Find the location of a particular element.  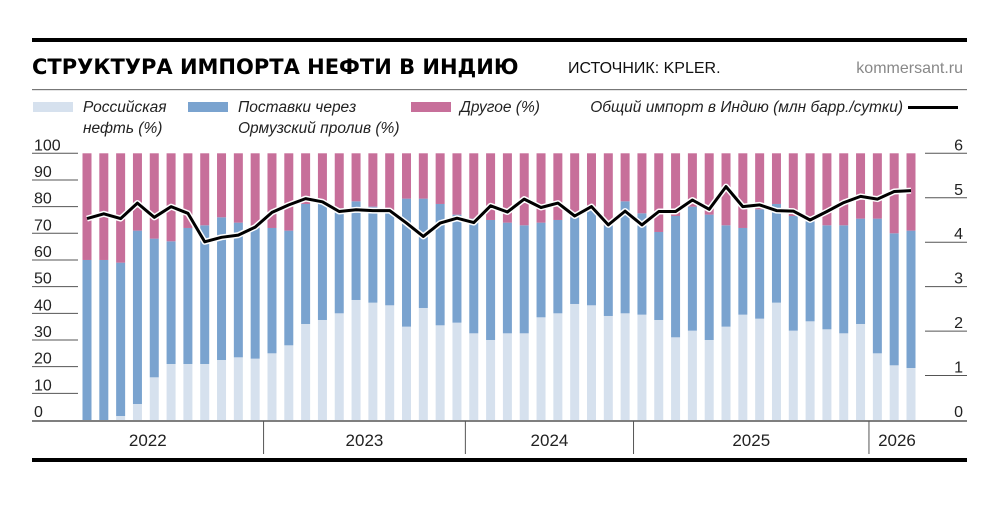

left-tick-label: 10 is located at coordinates (43, 385).